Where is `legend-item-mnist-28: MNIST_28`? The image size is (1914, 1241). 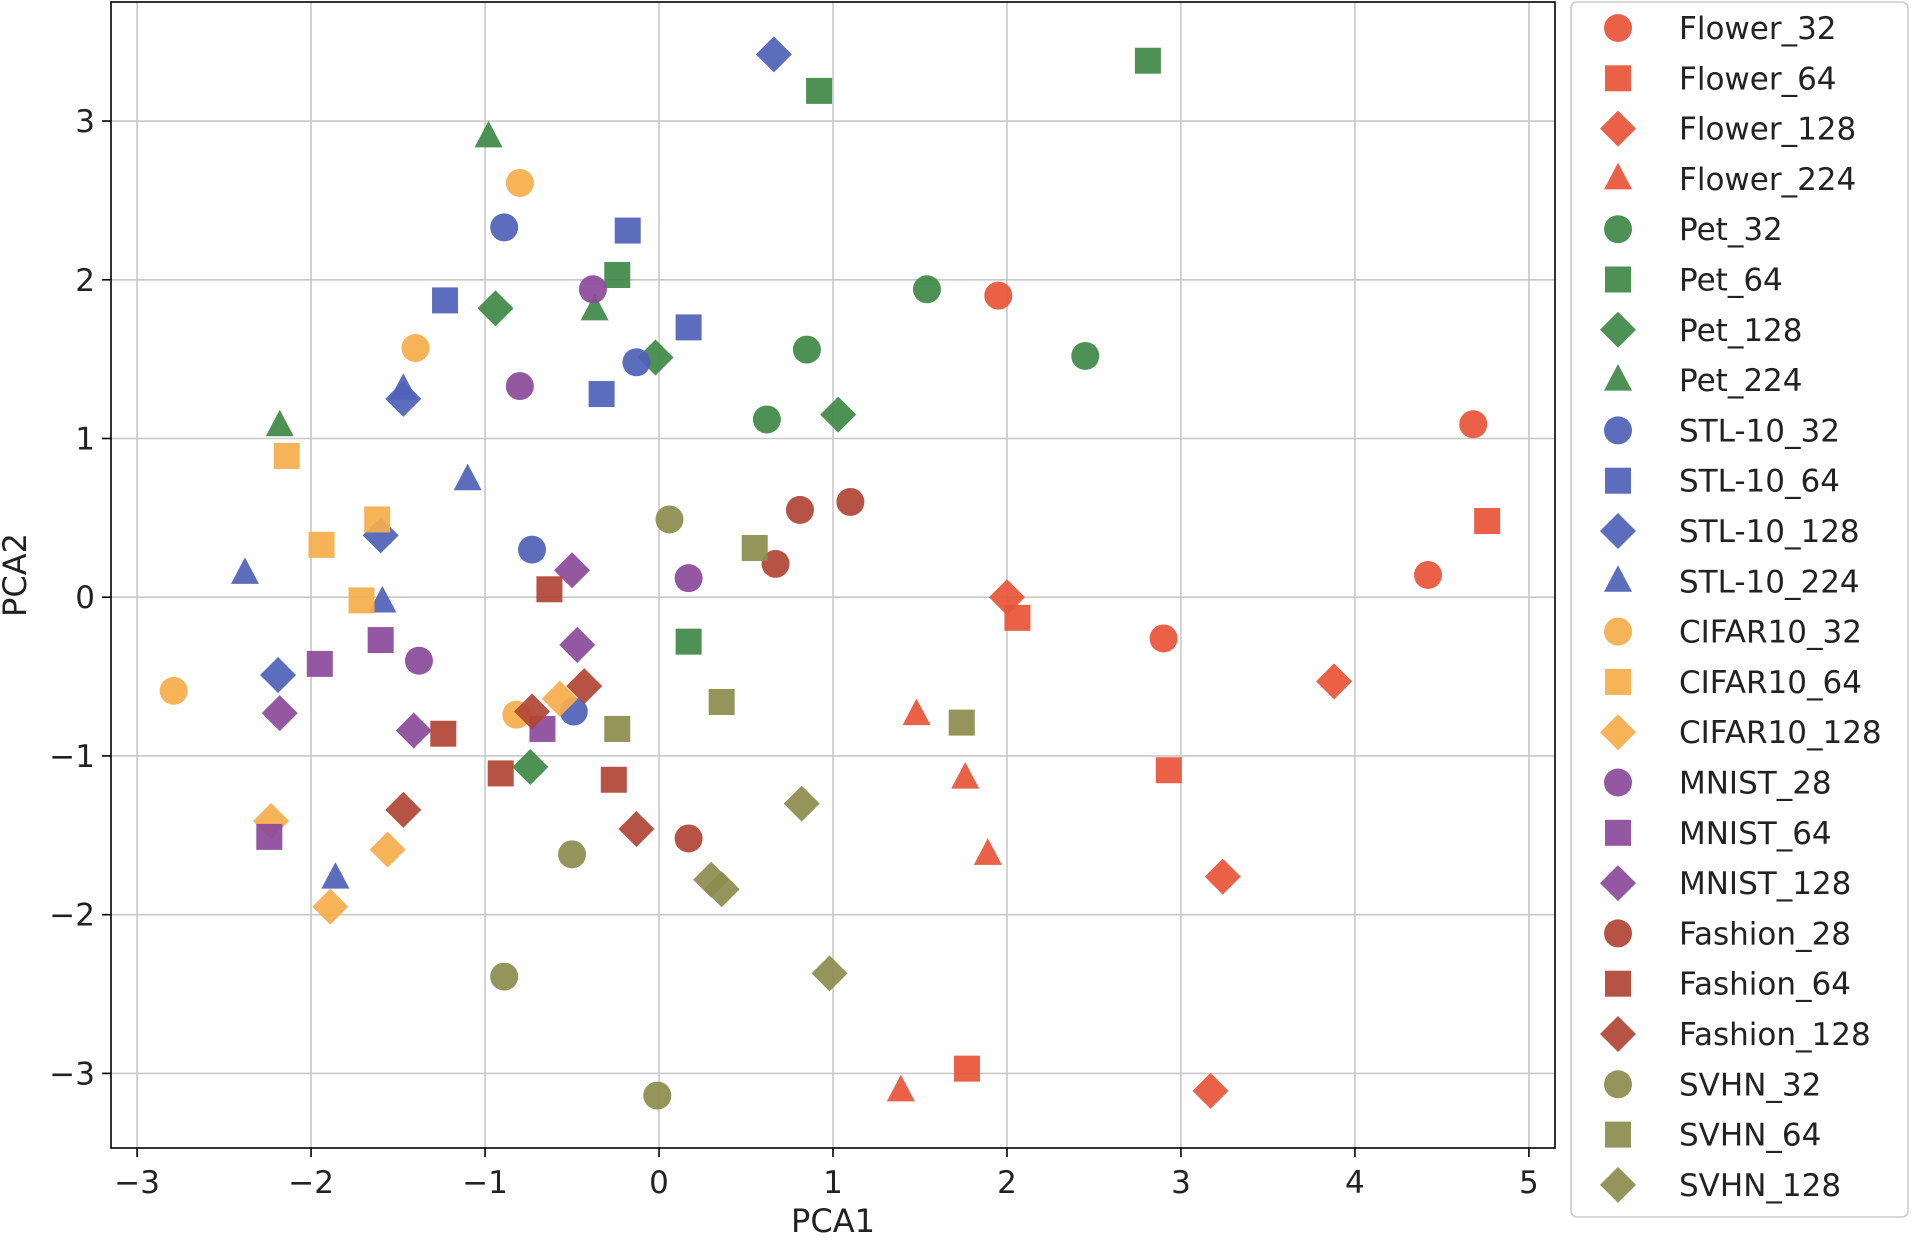 legend-item-mnist-28: MNIST_28 is located at coordinates (1718, 784).